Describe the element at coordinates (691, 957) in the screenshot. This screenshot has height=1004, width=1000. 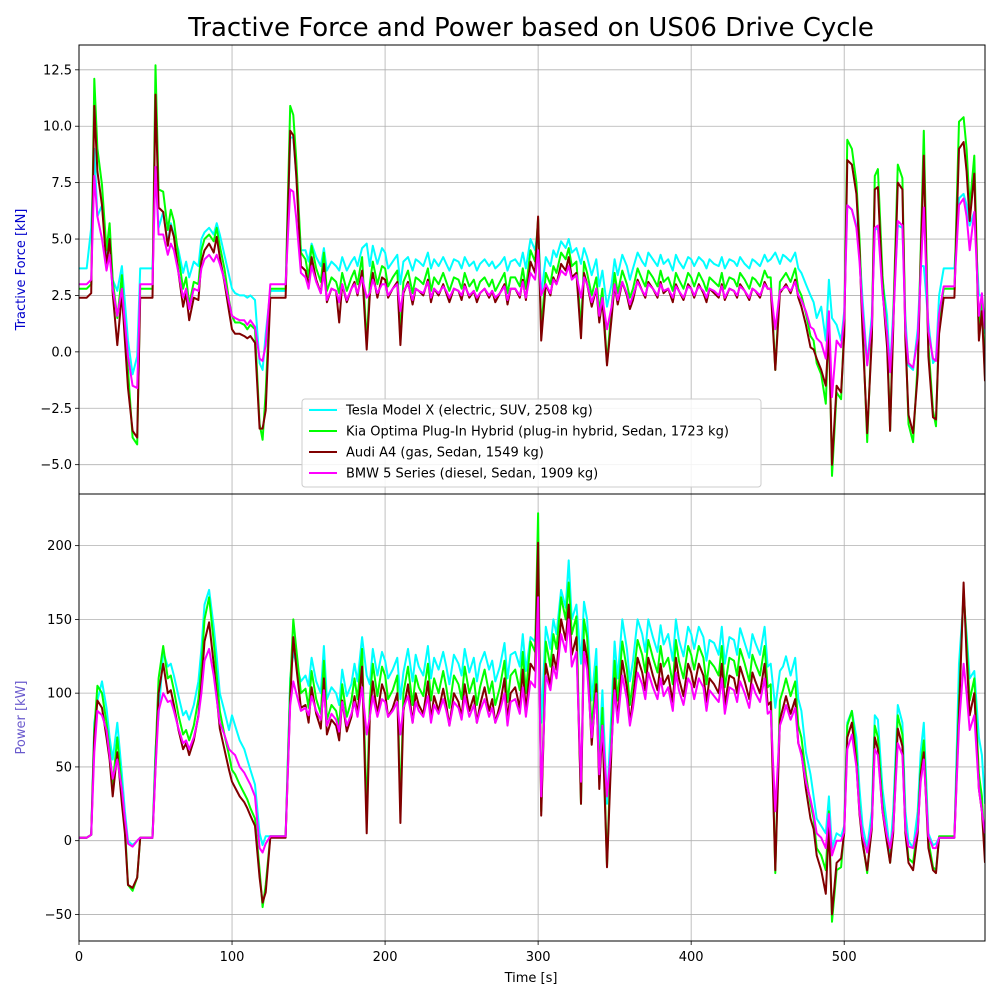
I see `x-tick-label: 400` at that location.